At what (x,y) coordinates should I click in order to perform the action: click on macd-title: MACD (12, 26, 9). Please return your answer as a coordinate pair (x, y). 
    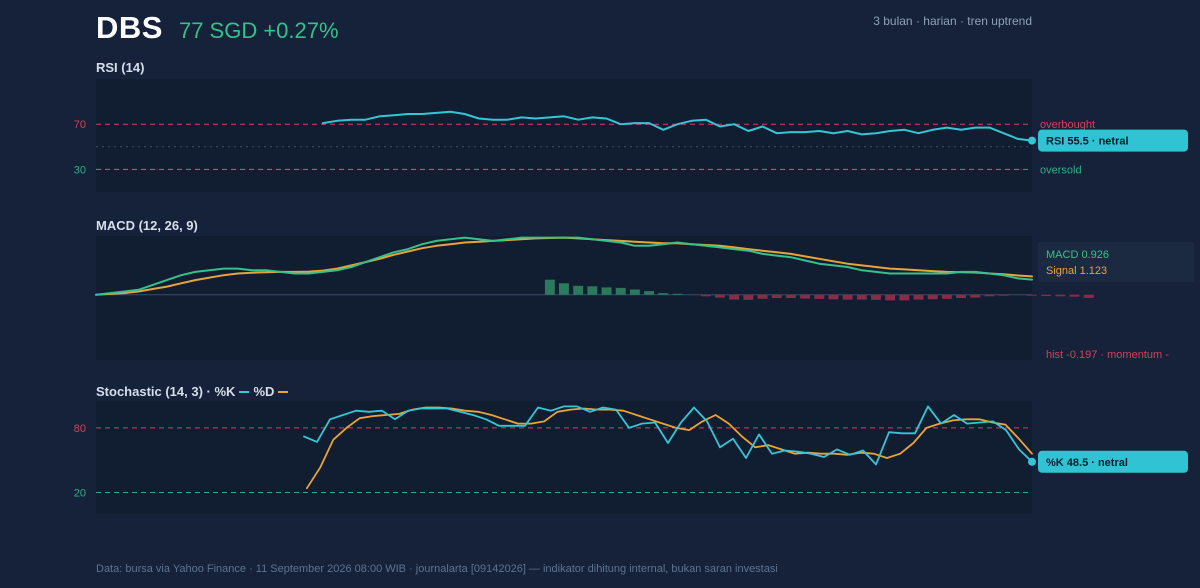
    Looking at the image, I should click on (147, 225).